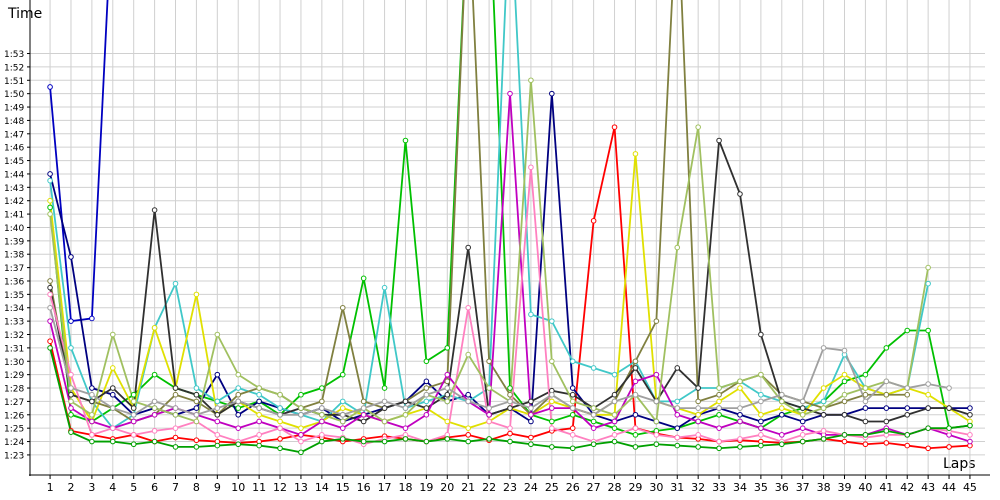 The width and height of the screenshot is (1000, 500). I want to click on x-tick-label: 11, so click(259, 487).